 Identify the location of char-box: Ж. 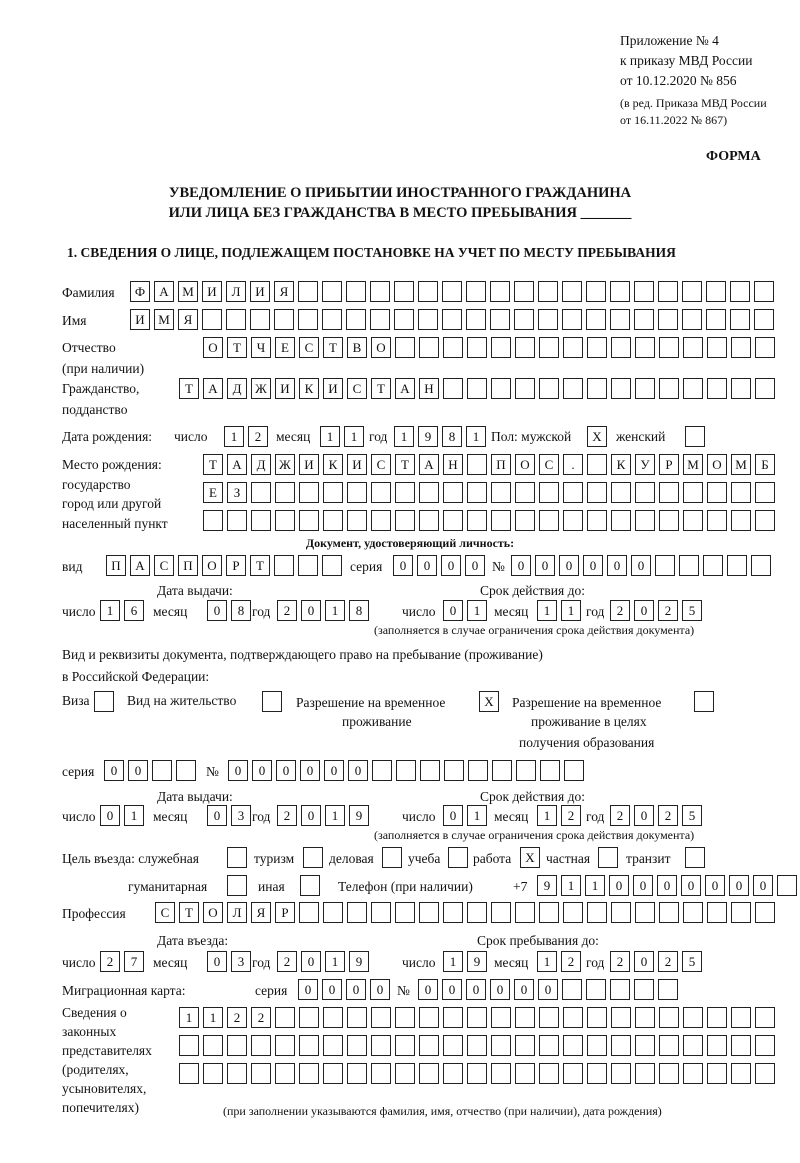
(261, 388).